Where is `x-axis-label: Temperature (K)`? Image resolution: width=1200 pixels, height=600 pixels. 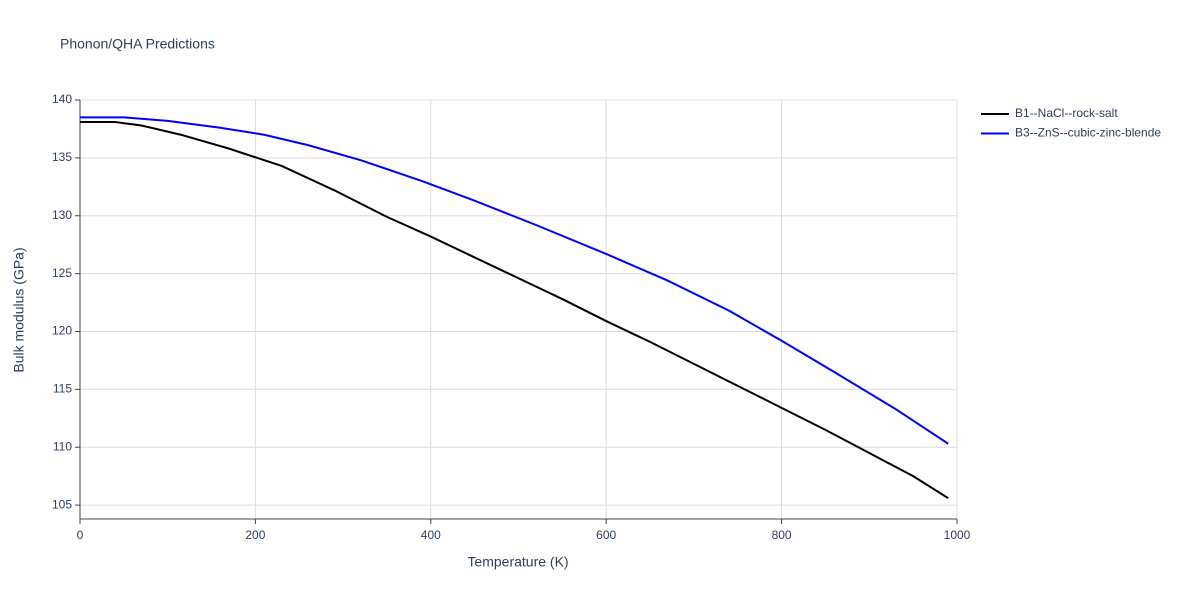 x-axis-label: Temperature (K) is located at coordinates (517, 562).